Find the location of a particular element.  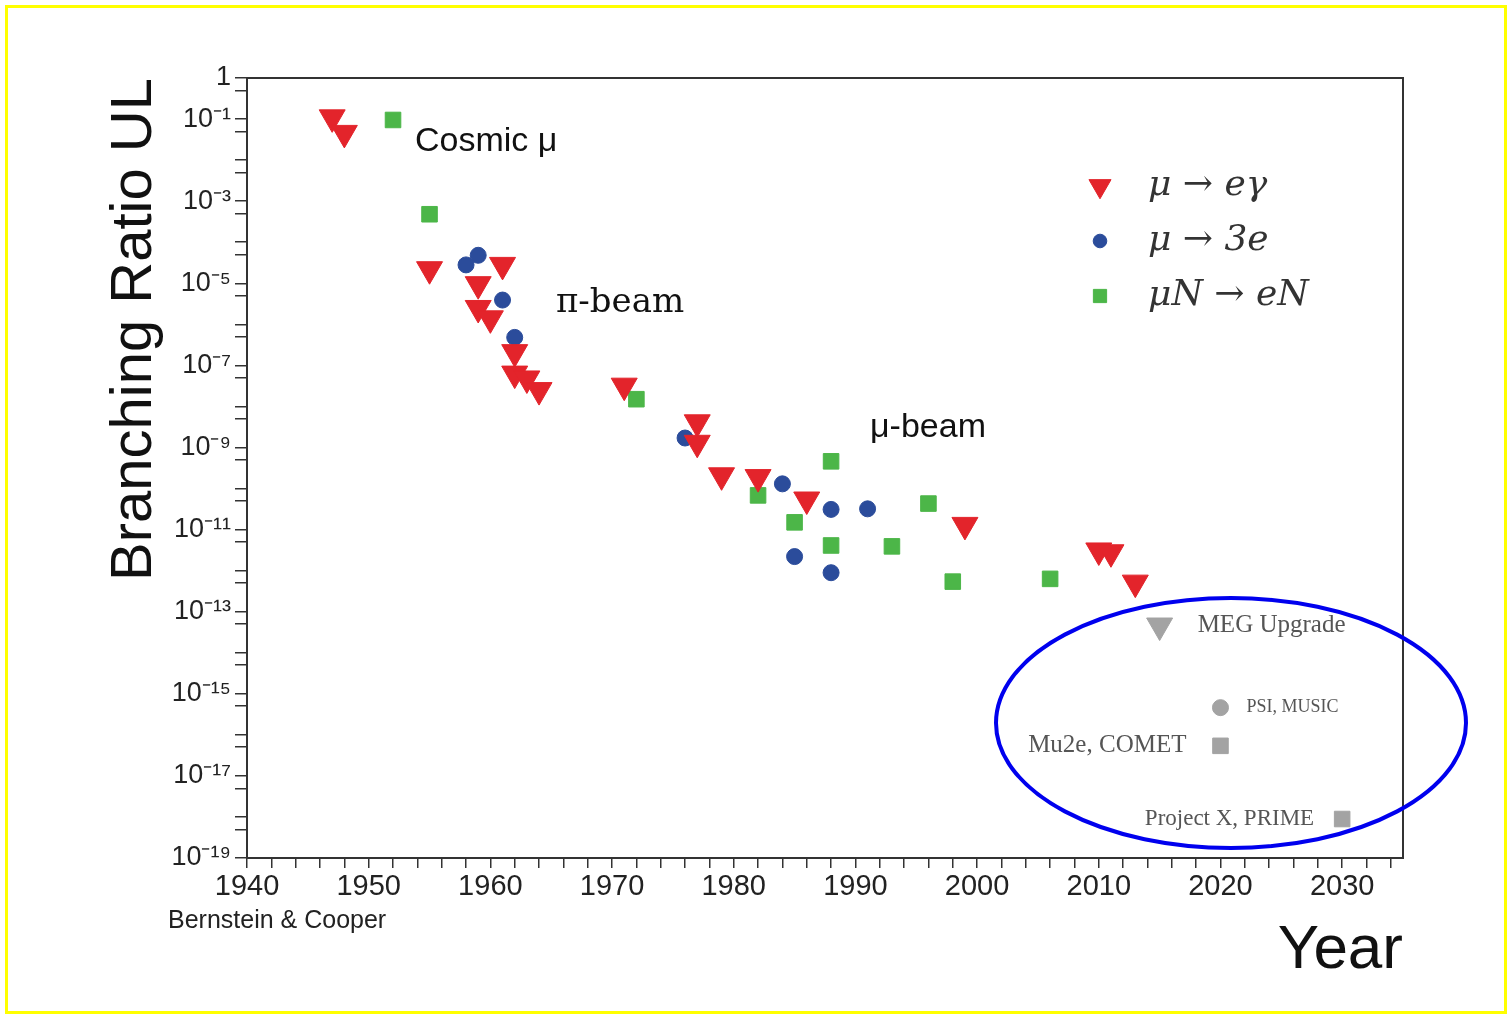

y-tick-label: 10⁻¹³ is located at coordinates (202, 610).